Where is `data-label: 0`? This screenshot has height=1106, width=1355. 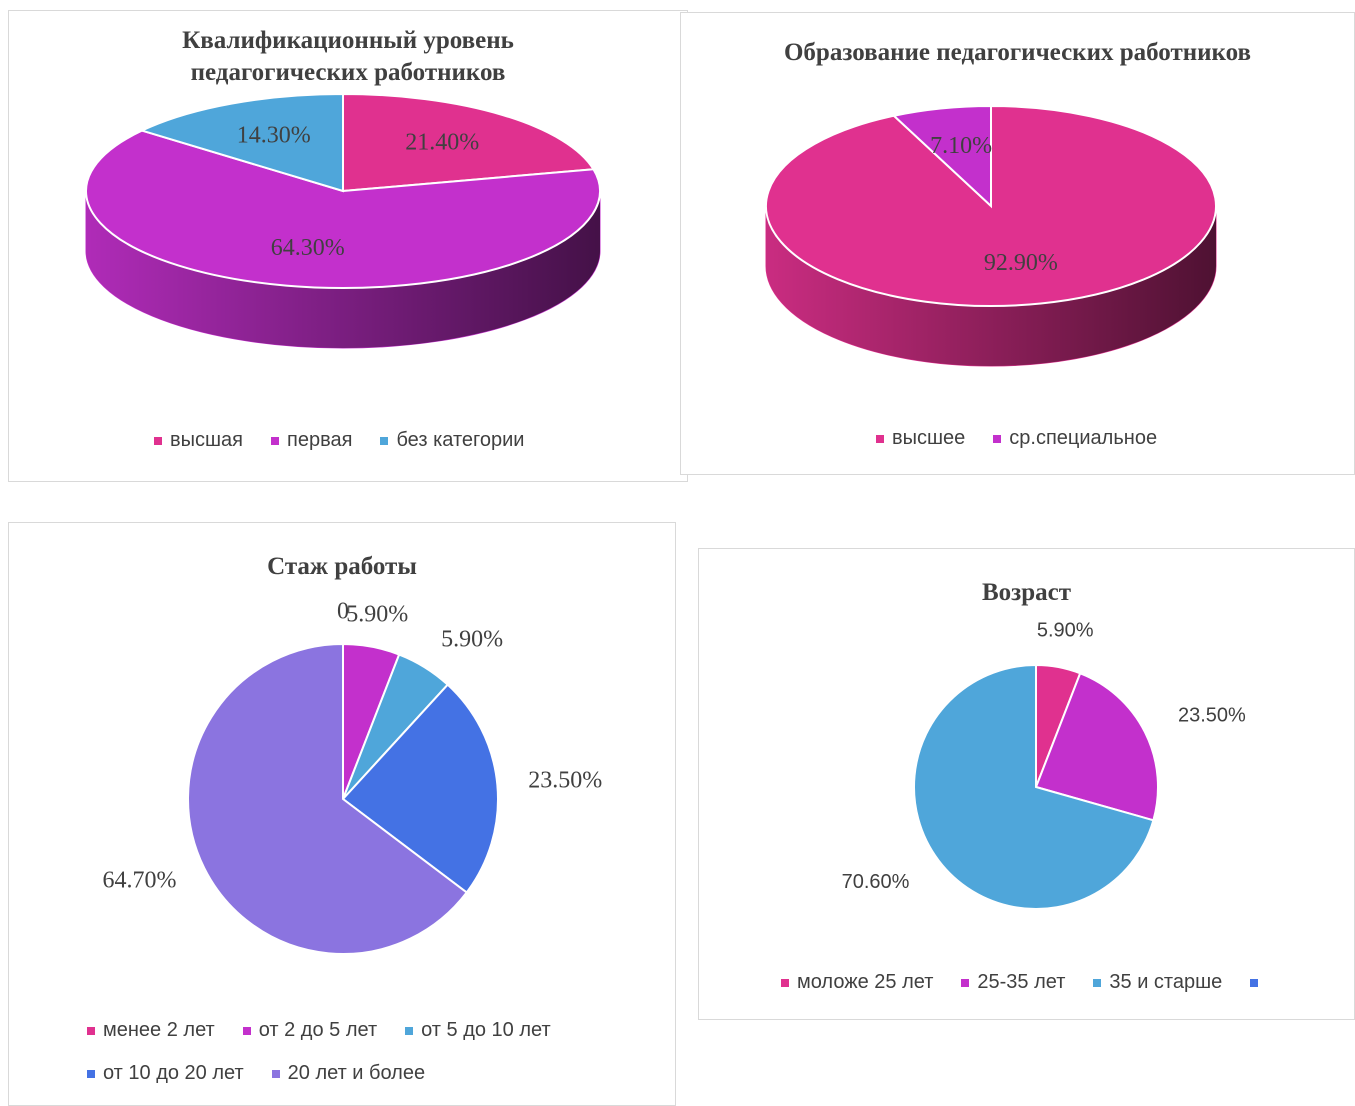 data-label: 0 is located at coordinates (343, 612).